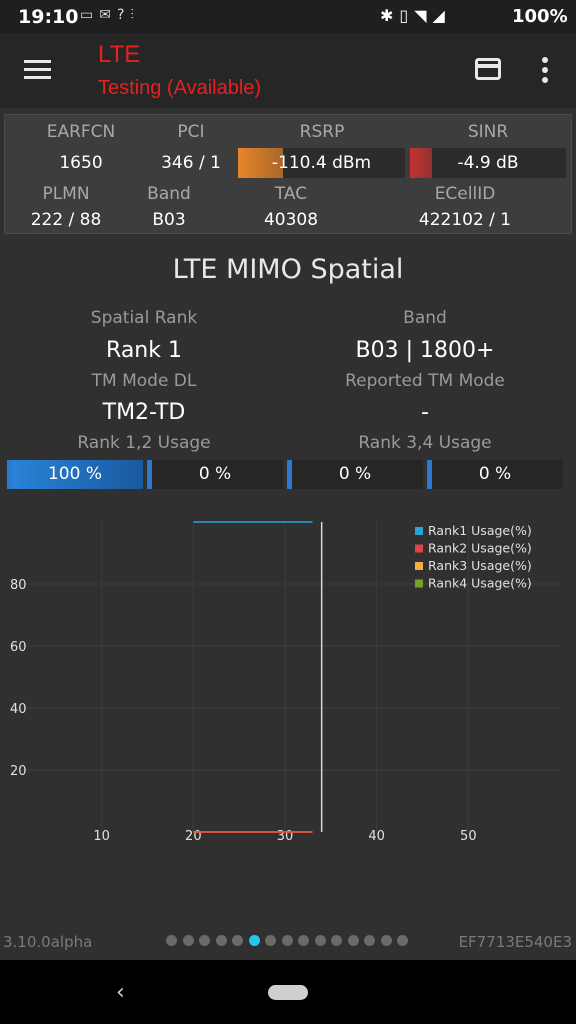 Image resolution: width=576 pixels, height=1024 pixels. What do you see at coordinates (407, 15) in the screenshot?
I see `vibrate-icon: ▯` at bounding box center [407, 15].